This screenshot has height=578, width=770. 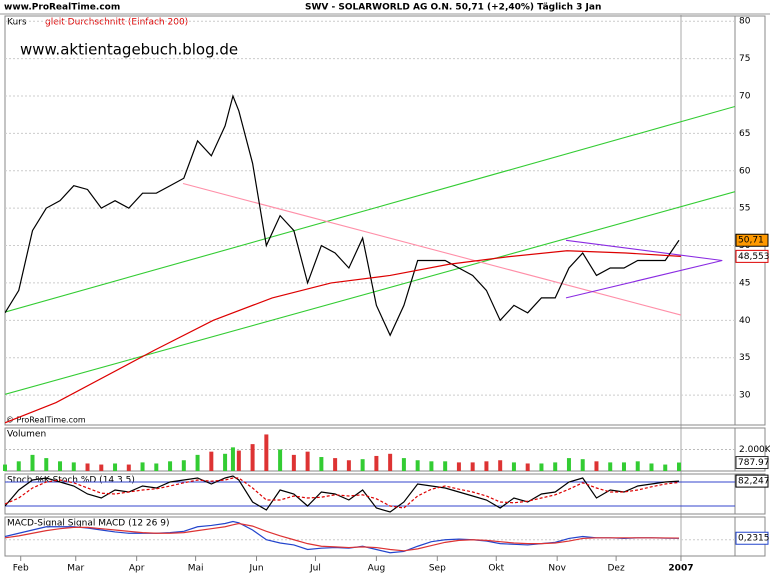 I want to click on value-label: 0,2315, so click(x=754, y=539).